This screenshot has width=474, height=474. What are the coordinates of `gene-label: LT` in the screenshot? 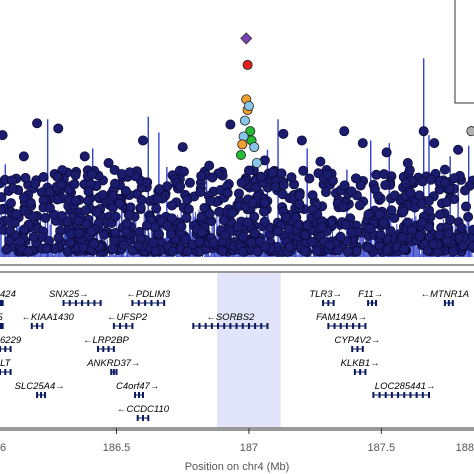 It's located at (6, 363).